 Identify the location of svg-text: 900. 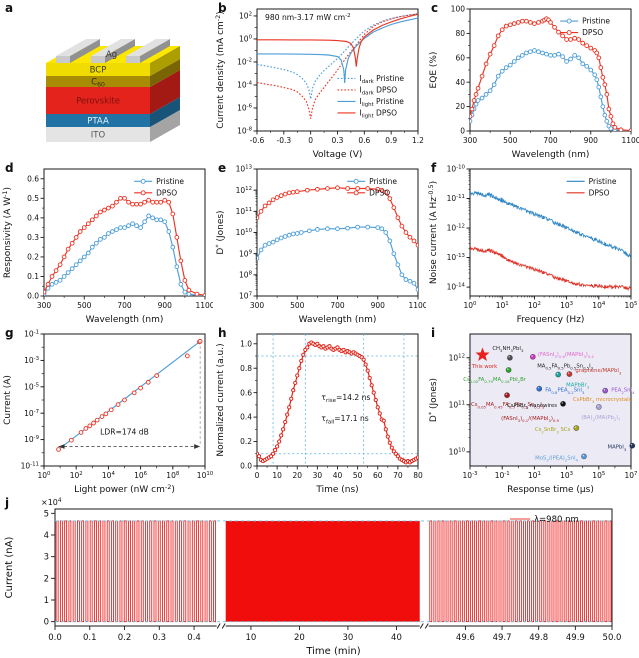
(165, 305).